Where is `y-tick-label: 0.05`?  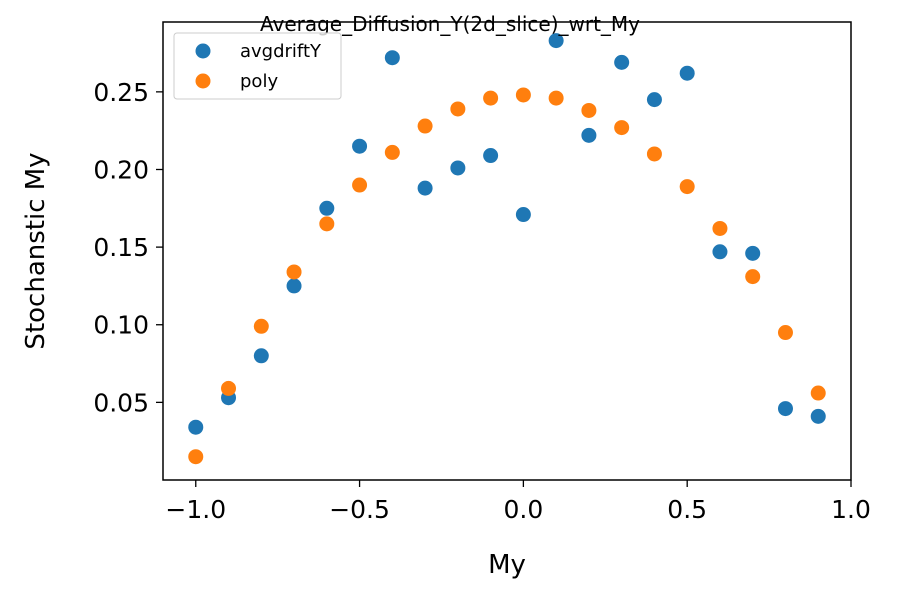
y-tick-label: 0.05 is located at coordinates (121, 402).